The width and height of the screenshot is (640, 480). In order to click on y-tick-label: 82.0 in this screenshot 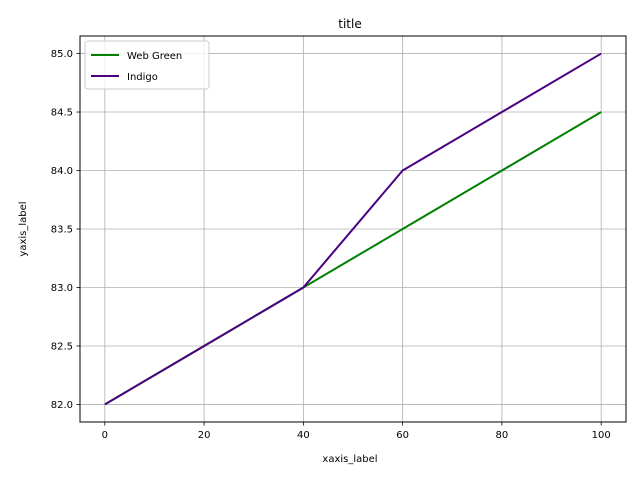, I will do `click(62, 405)`.